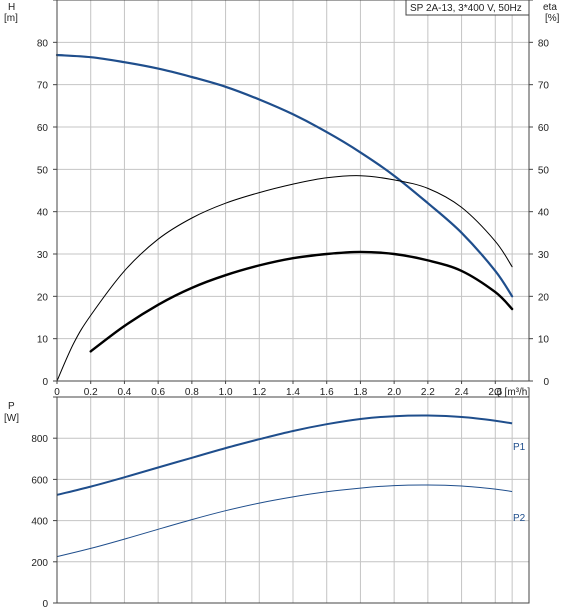  What do you see at coordinates (11, 18) in the screenshot?
I see `head-axis-unit: [m]` at bounding box center [11, 18].